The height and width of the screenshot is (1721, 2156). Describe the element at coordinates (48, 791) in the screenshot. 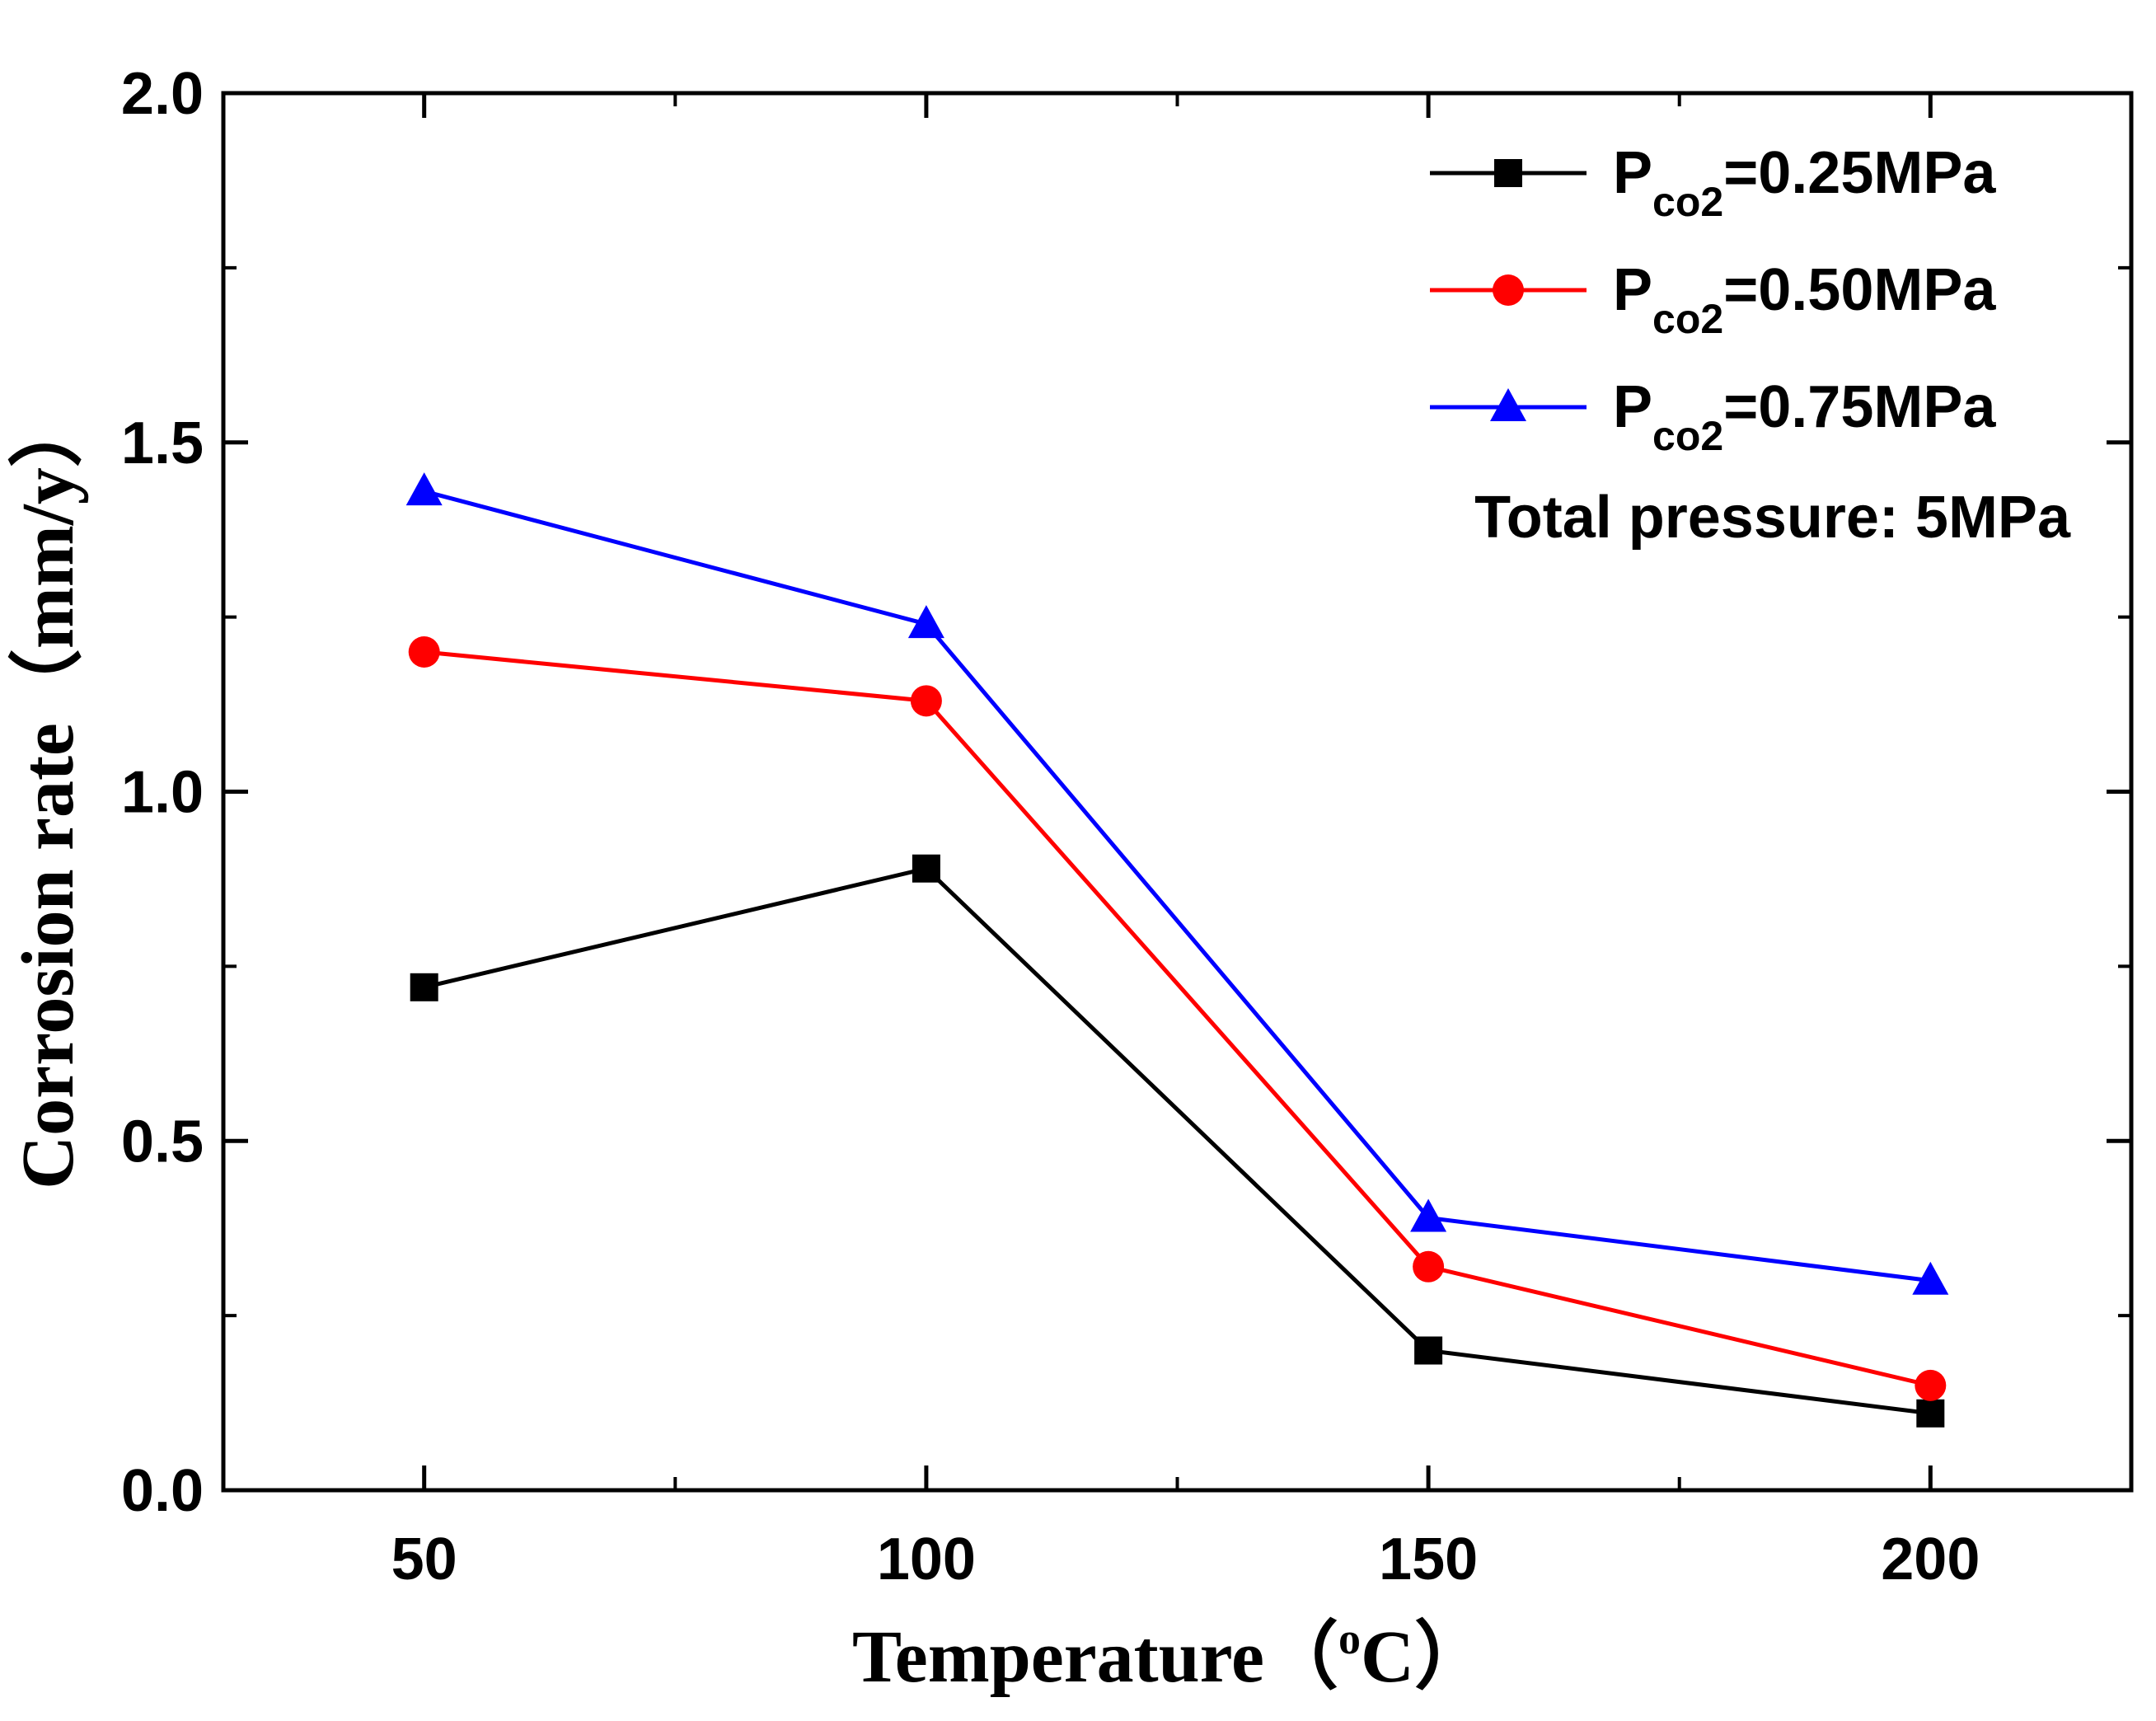

I see `y-axis-title: Corrosion rate（mm/y）` at that location.